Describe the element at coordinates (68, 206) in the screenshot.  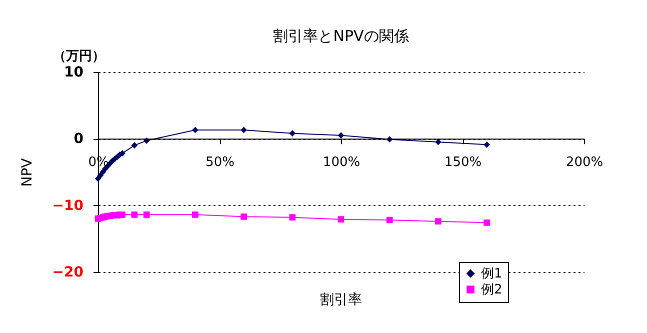
I see `y-tick-label: −10` at that location.